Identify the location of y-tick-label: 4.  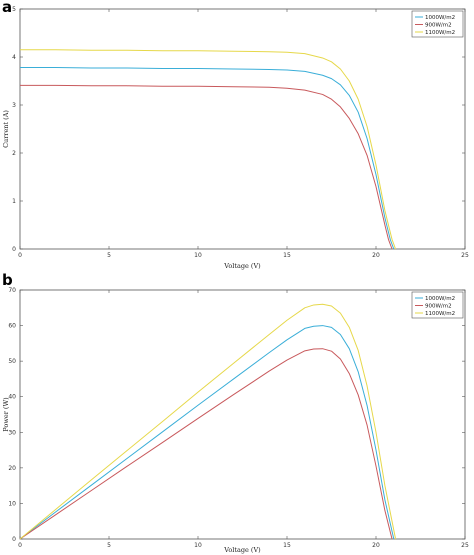
(14, 57).